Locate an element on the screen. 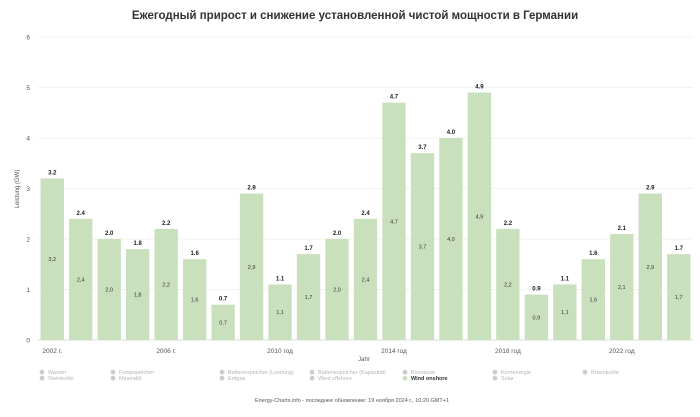 This screenshot has height=417, width=700. bar-inner-label: 3,2 is located at coordinates (52, 260).